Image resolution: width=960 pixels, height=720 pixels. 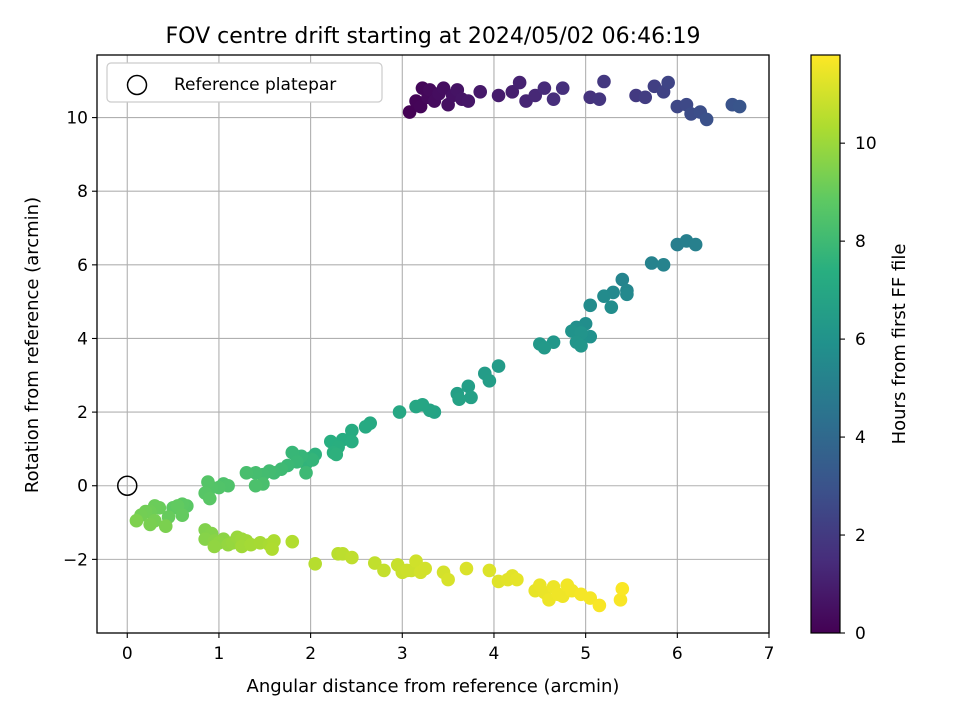 What do you see at coordinates (866, 144) in the screenshot?
I see `colorbar-tick-label: 10` at bounding box center [866, 144].